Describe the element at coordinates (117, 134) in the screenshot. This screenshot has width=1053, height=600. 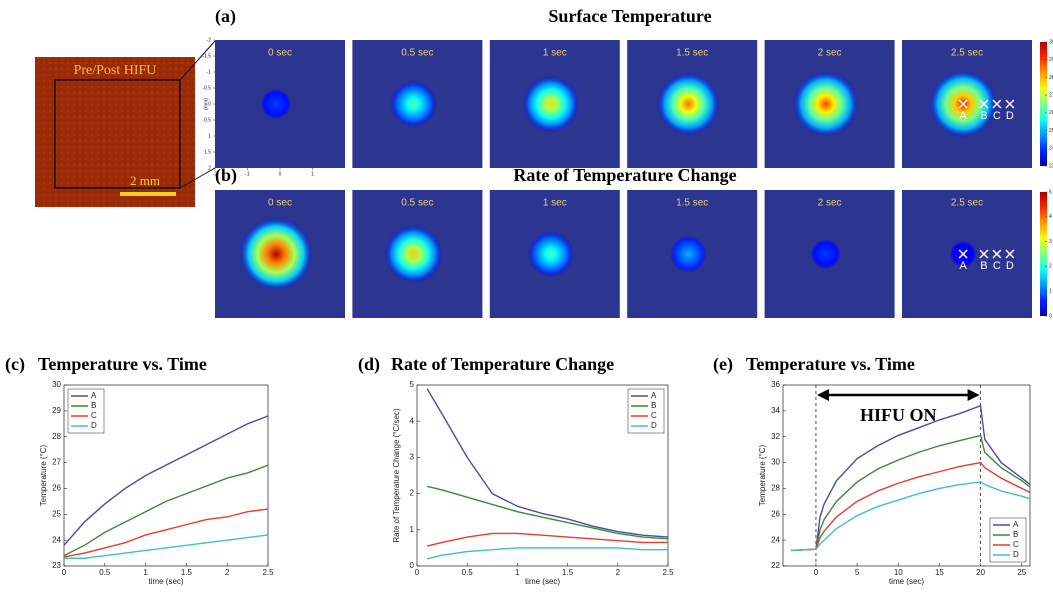
I see `zoom-box` at that location.